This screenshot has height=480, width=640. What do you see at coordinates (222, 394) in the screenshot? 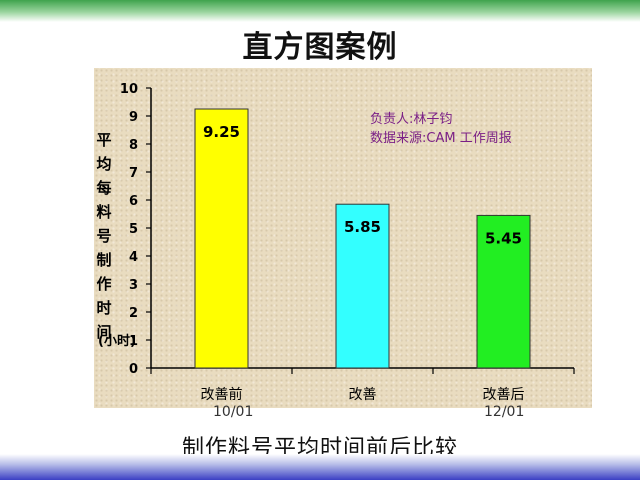
I see `category-label-1: 改善前` at bounding box center [222, 394].